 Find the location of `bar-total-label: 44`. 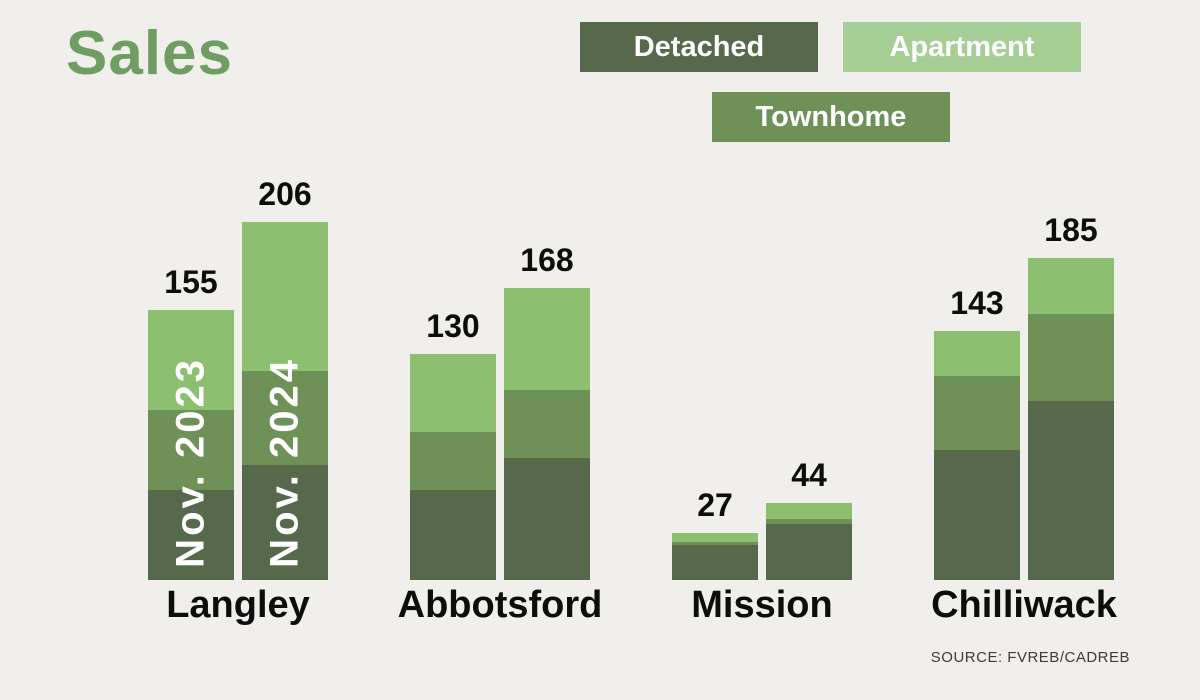

bar-total-label: 44 is located at coordinates (809, 475).